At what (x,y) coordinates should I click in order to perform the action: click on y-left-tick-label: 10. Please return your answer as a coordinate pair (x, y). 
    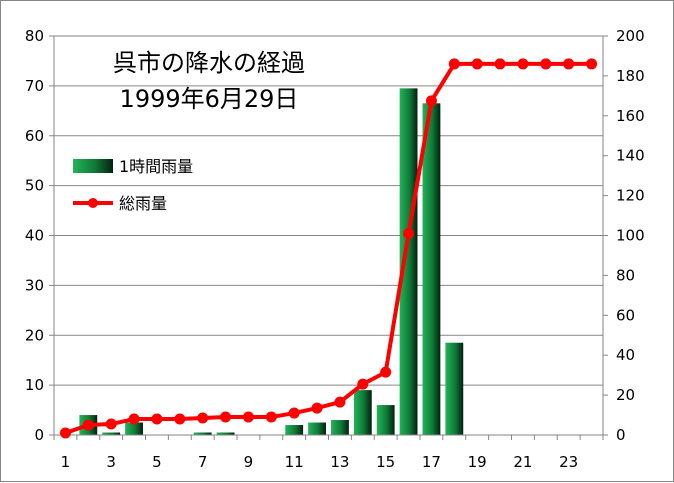
    Looking at the image, I should click on (34, 385).